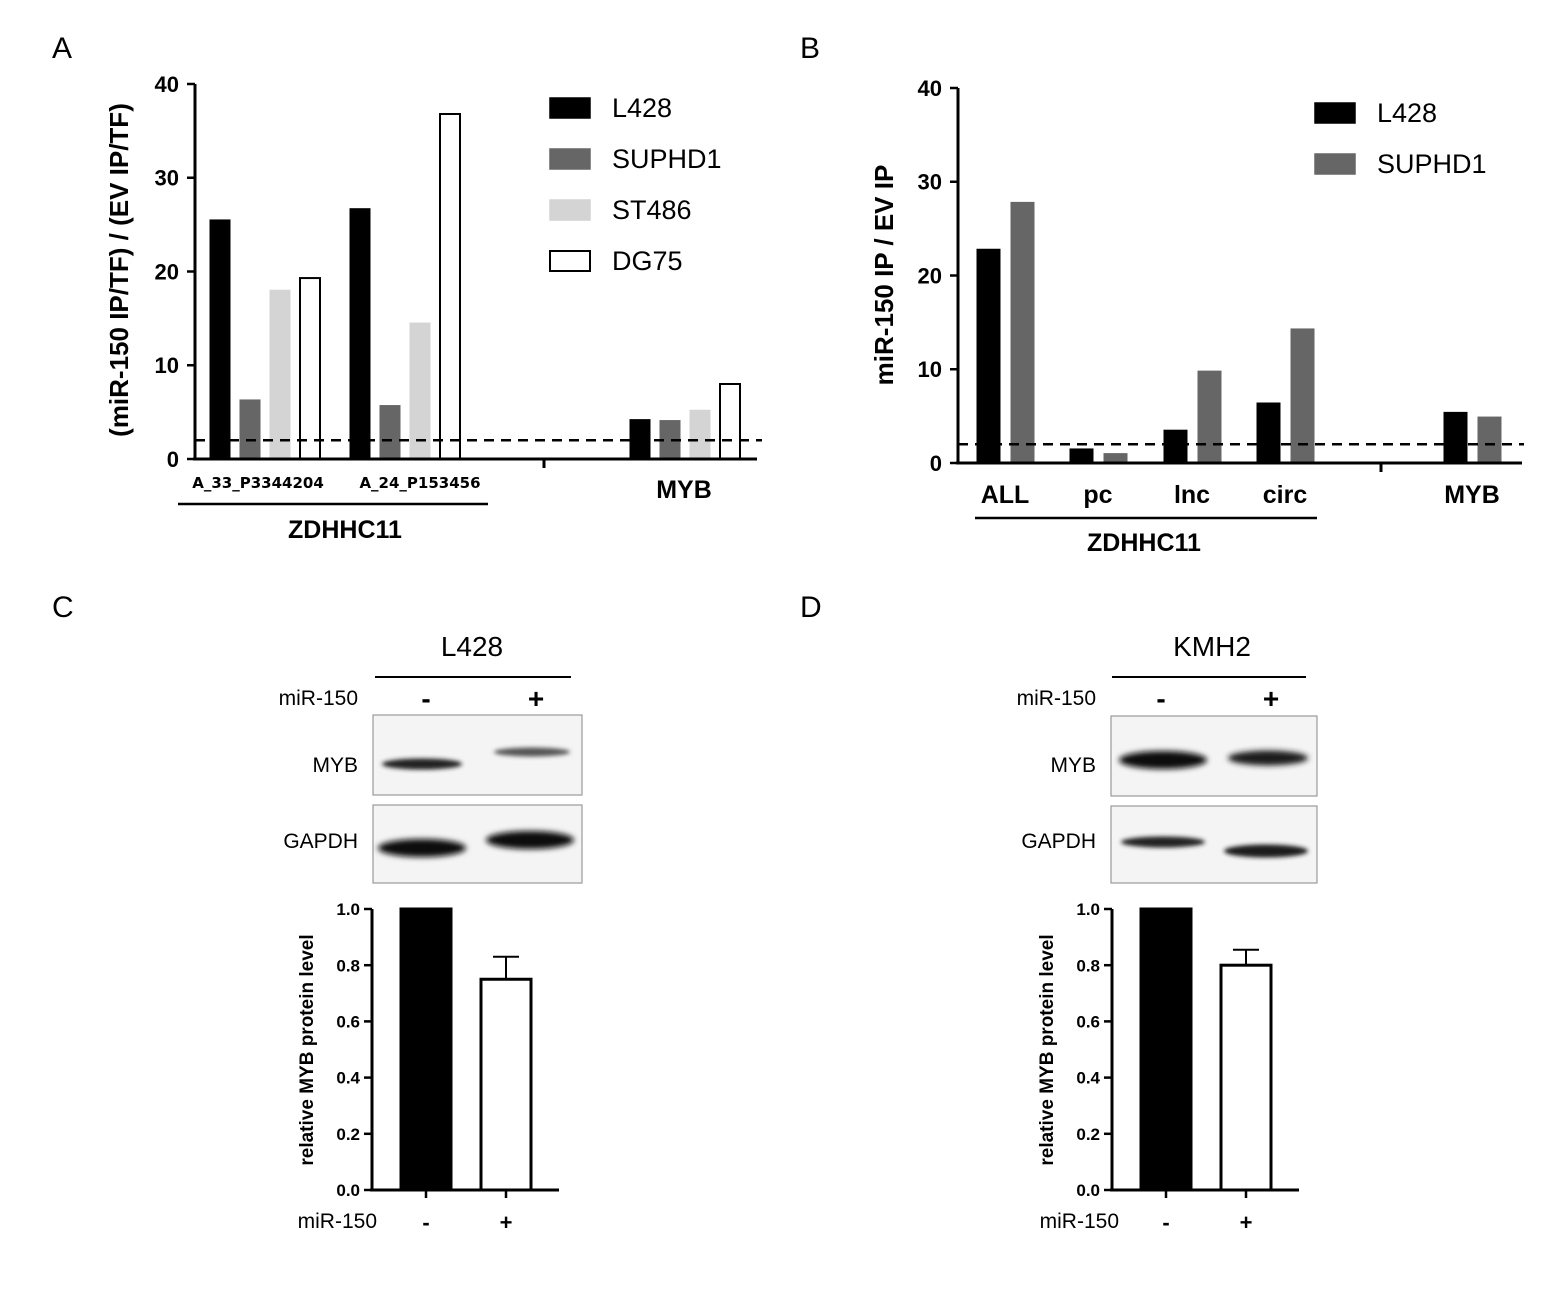  What do you see at coordinates (647, 261) in the screenshot?
I see `legend-label: DG75` at bounding box center [647, 261].